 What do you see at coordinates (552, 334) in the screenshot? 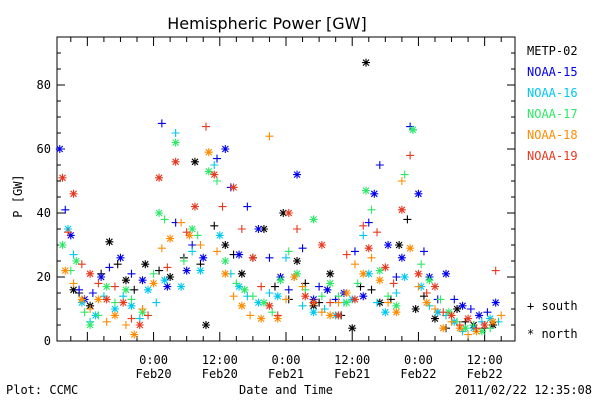
I see `marker-legend-entry: * north` at bounding box center [552, 334].